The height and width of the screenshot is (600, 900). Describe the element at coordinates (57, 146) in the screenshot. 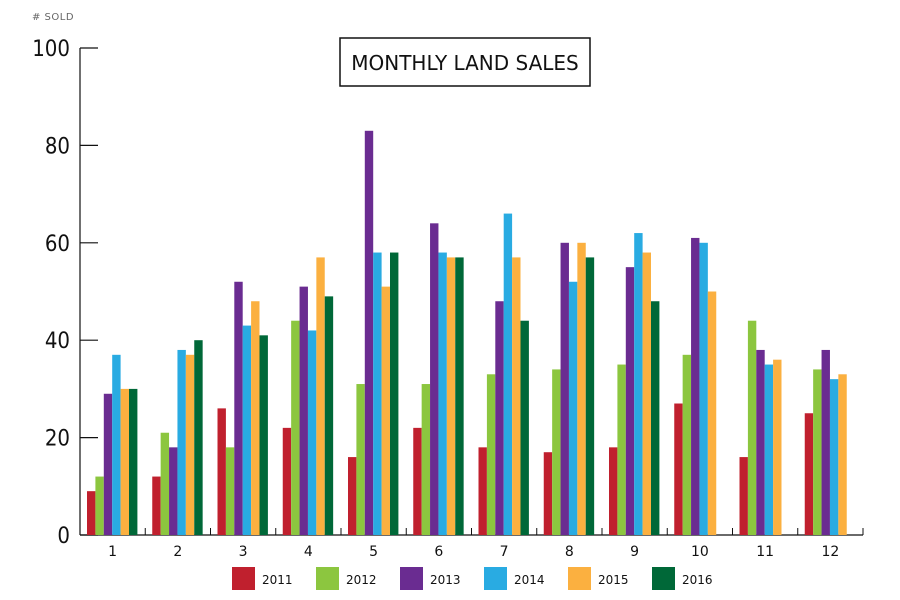

I see `y-tick-label: 80` at that location.